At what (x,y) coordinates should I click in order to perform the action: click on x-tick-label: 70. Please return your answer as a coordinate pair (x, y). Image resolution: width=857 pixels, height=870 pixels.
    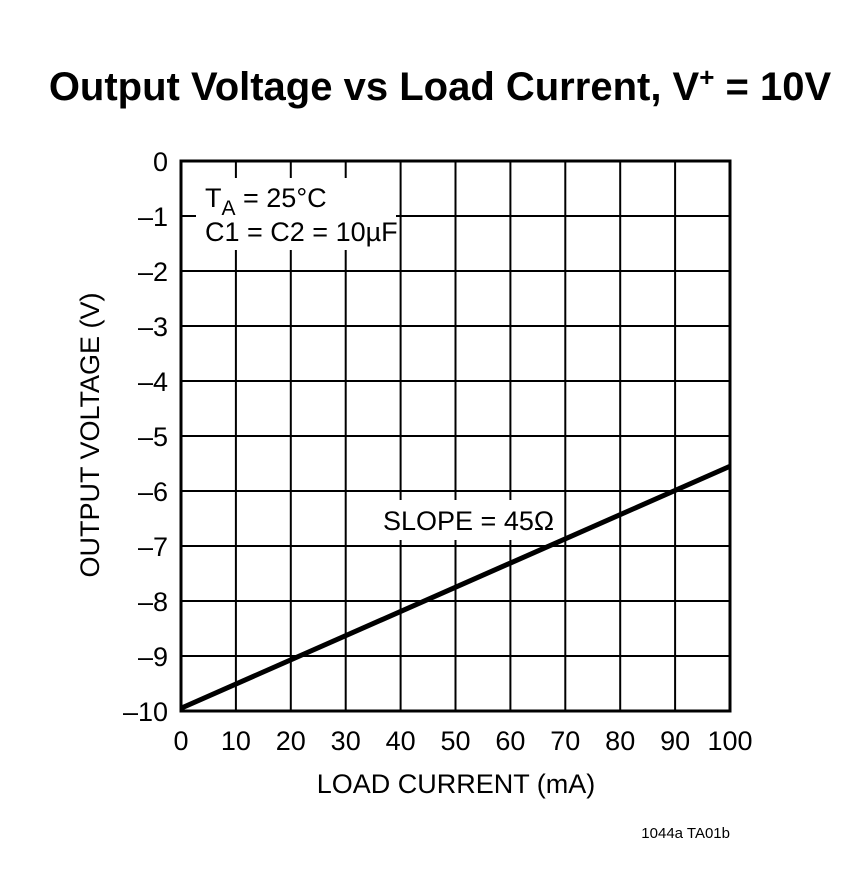
    Looking at the image, I should click on (565, 741).